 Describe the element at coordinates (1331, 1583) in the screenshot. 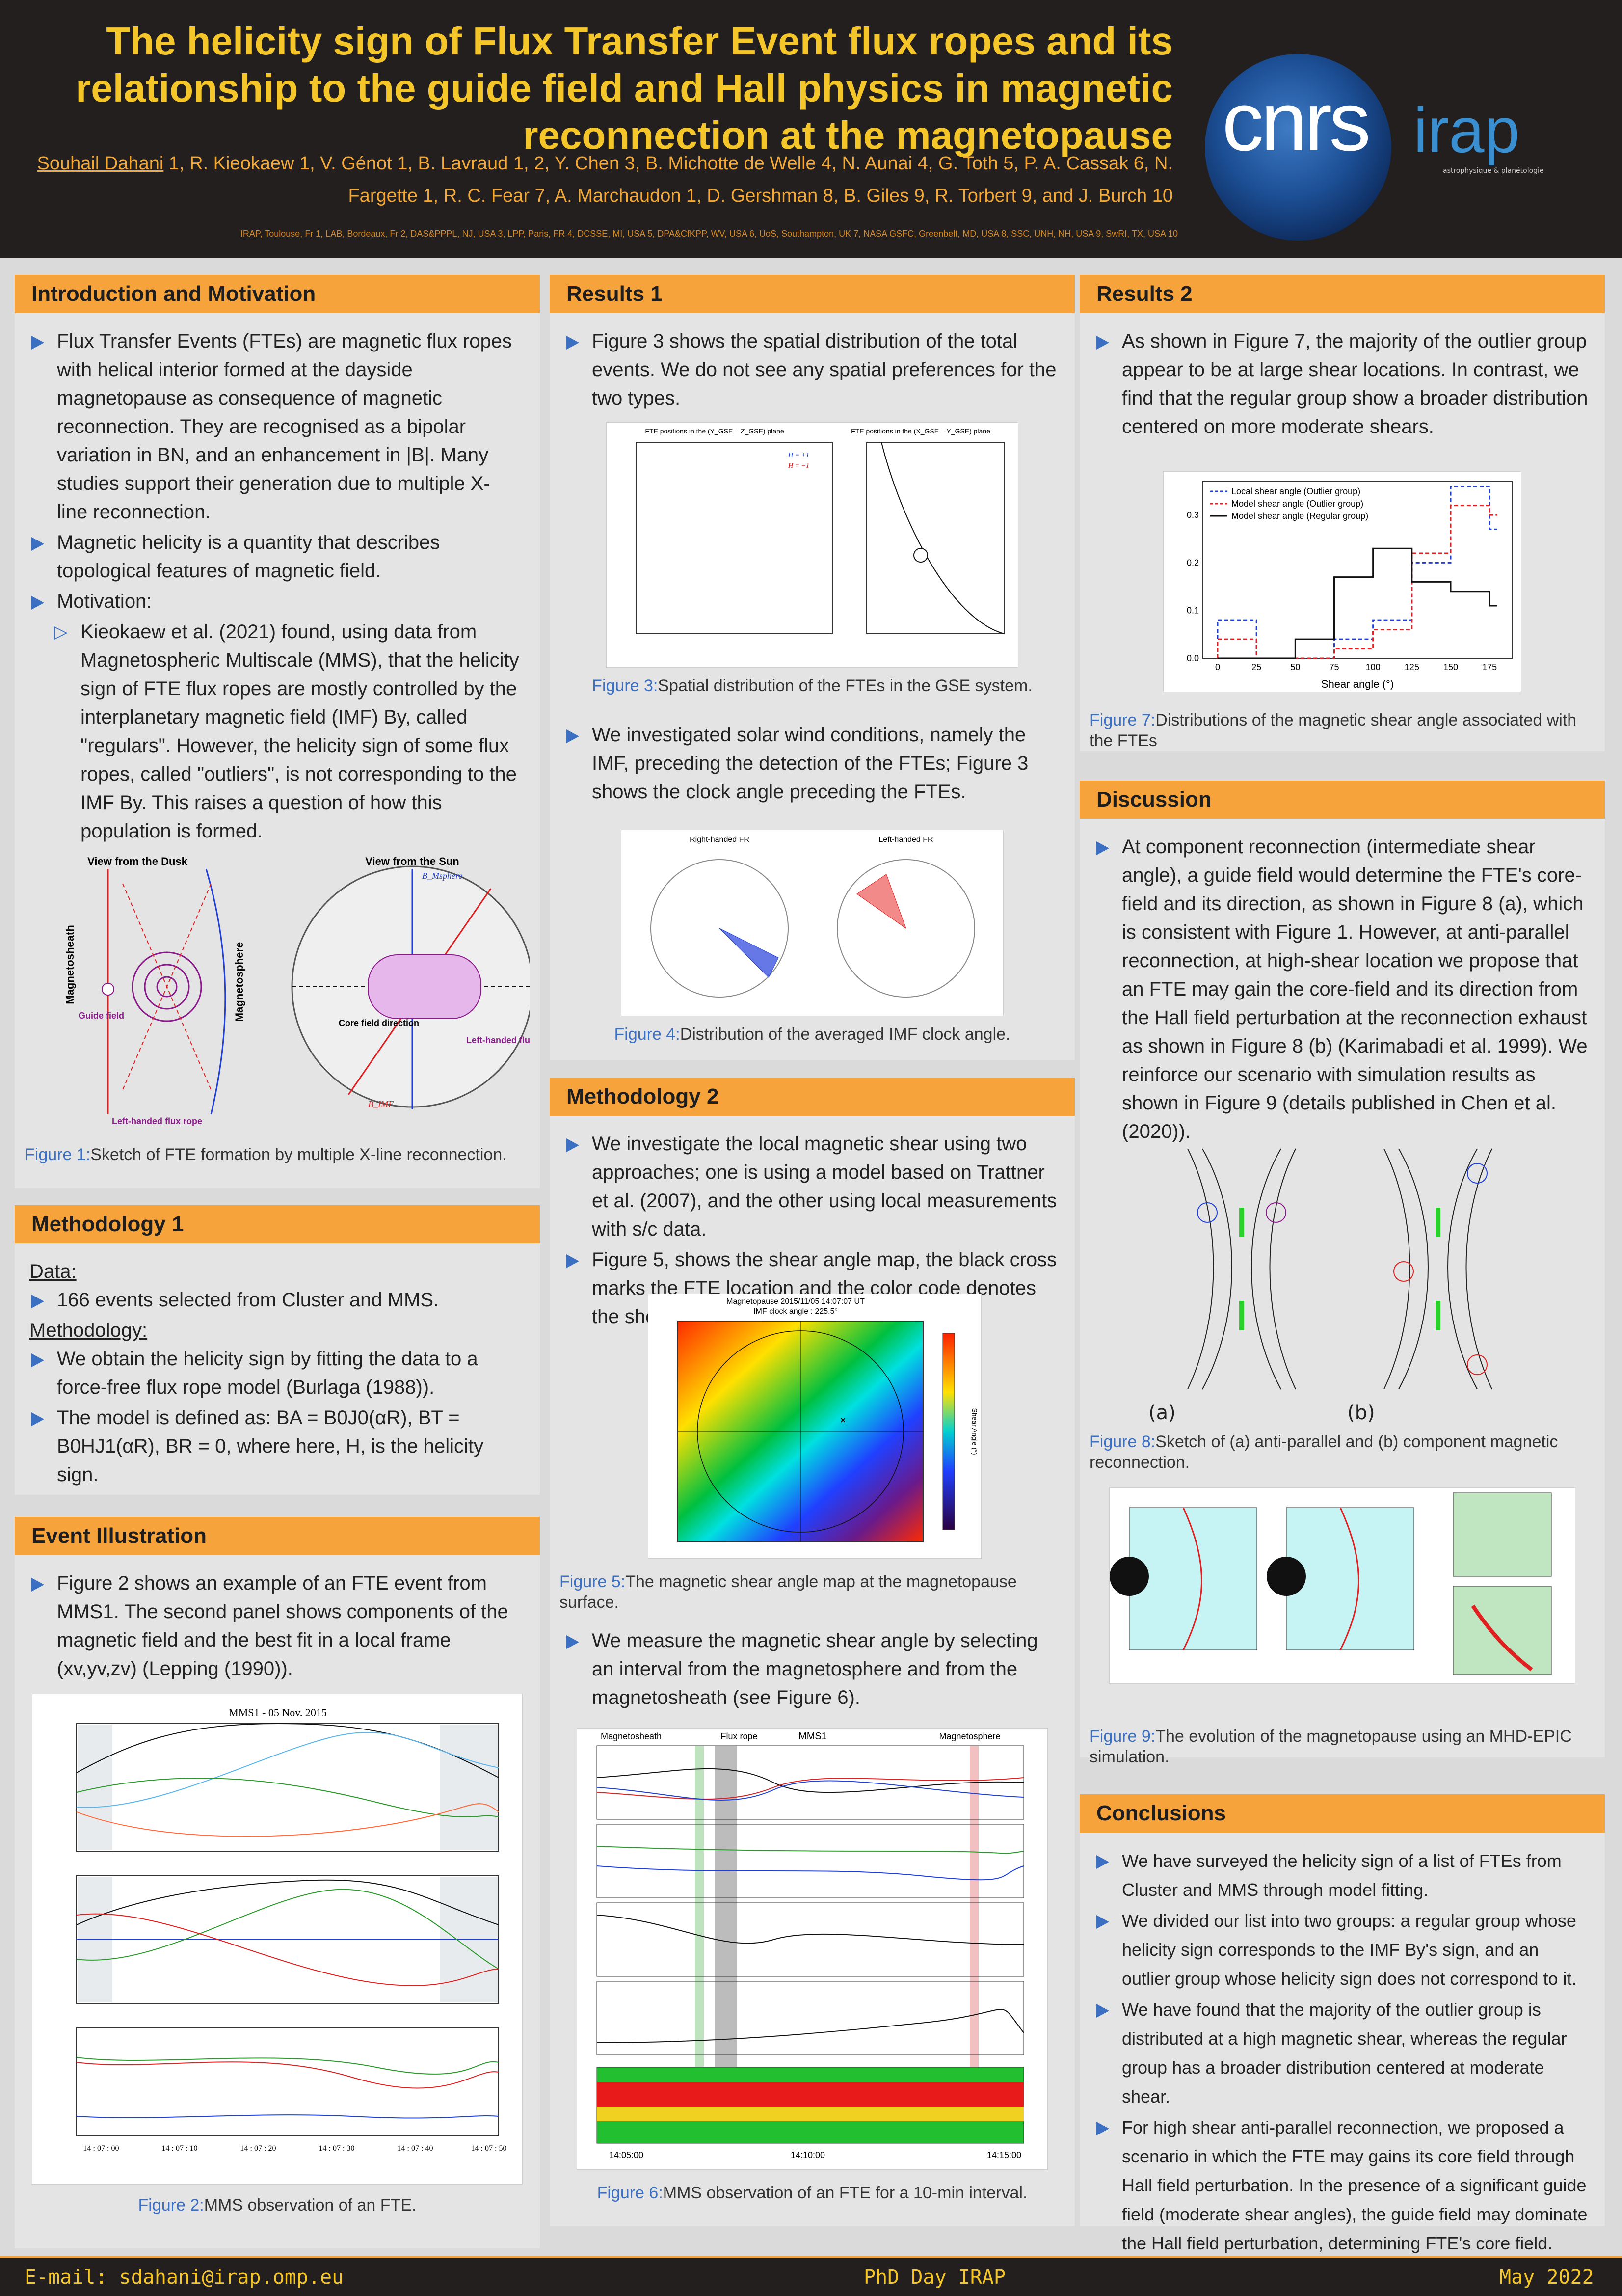

I see `figure-9-plot` at that location.